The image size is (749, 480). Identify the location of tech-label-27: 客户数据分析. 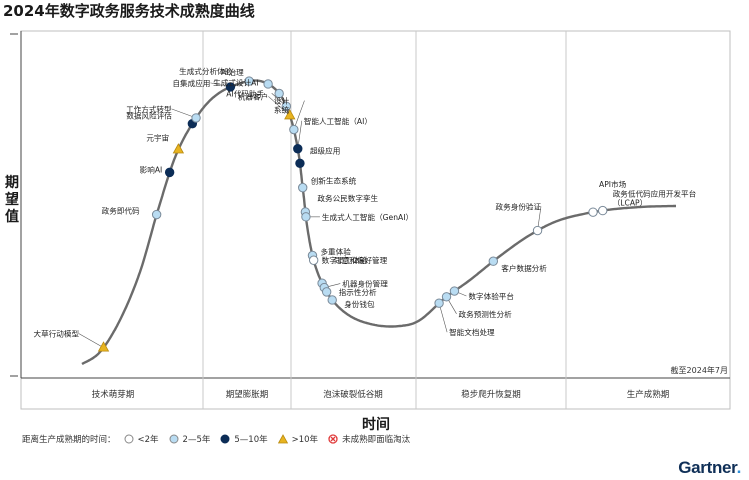
(524, 268).